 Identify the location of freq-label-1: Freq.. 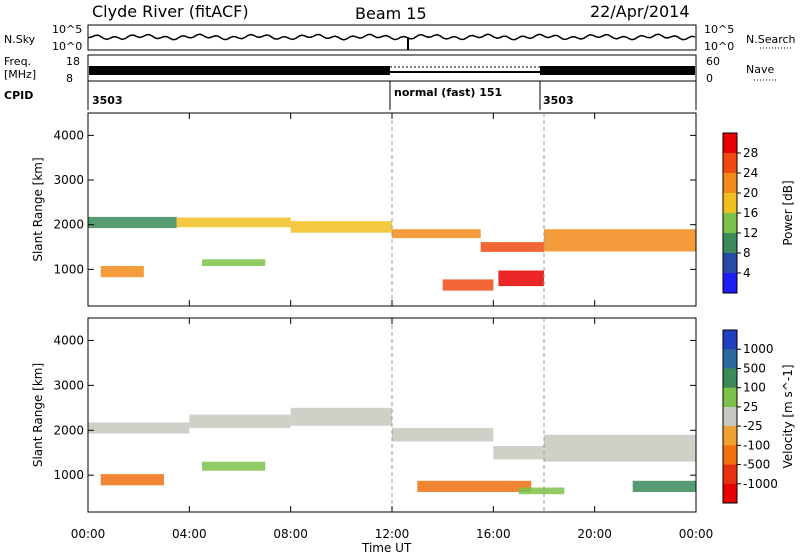
(17, 61).